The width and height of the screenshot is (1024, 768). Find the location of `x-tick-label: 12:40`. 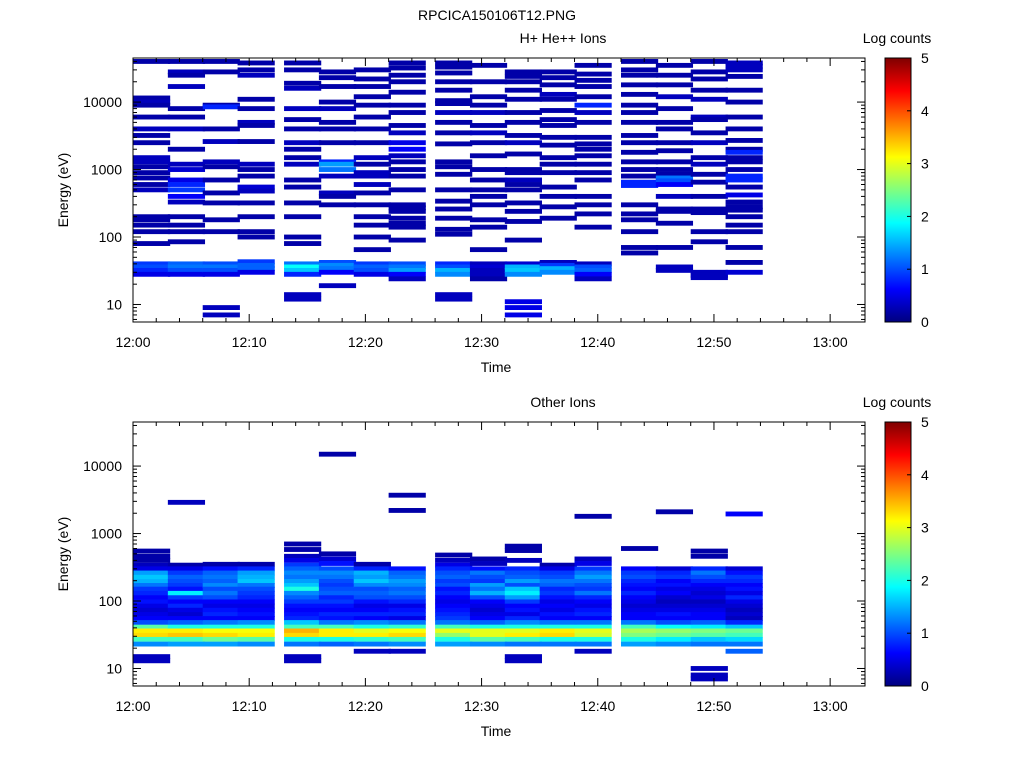

x-tick-label: 12:40 is located at coordinates (597, 342).